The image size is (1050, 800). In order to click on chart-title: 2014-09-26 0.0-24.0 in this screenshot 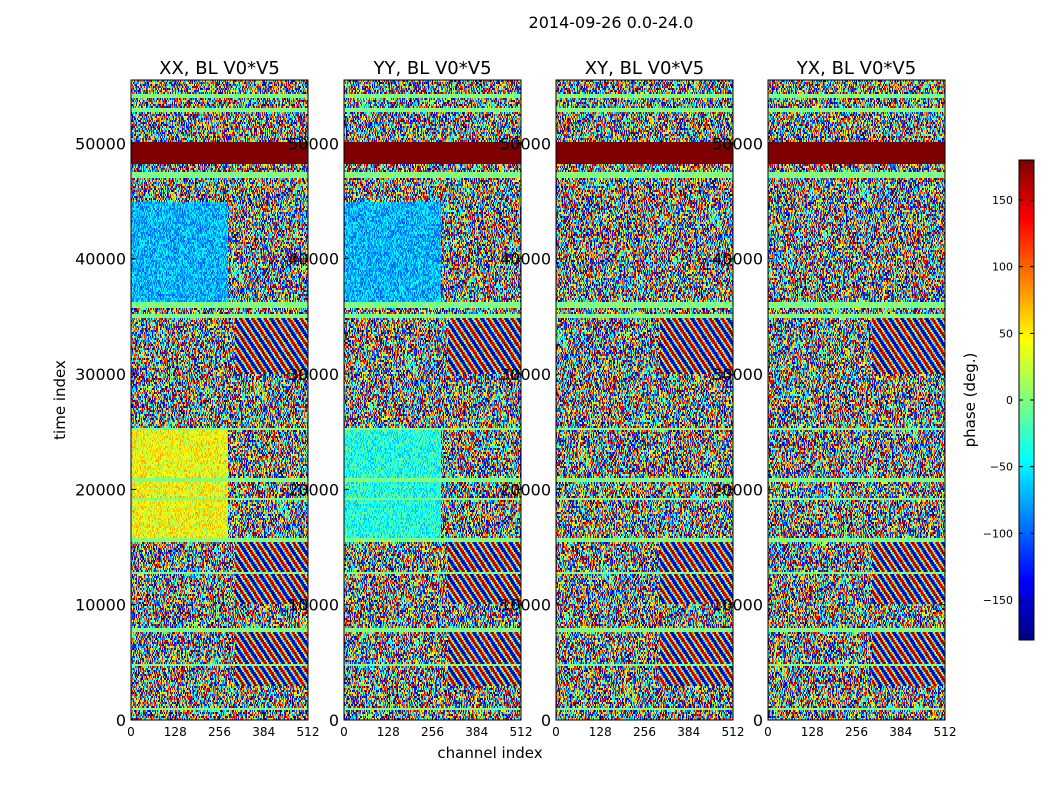, I will do `click(611, 22)`.